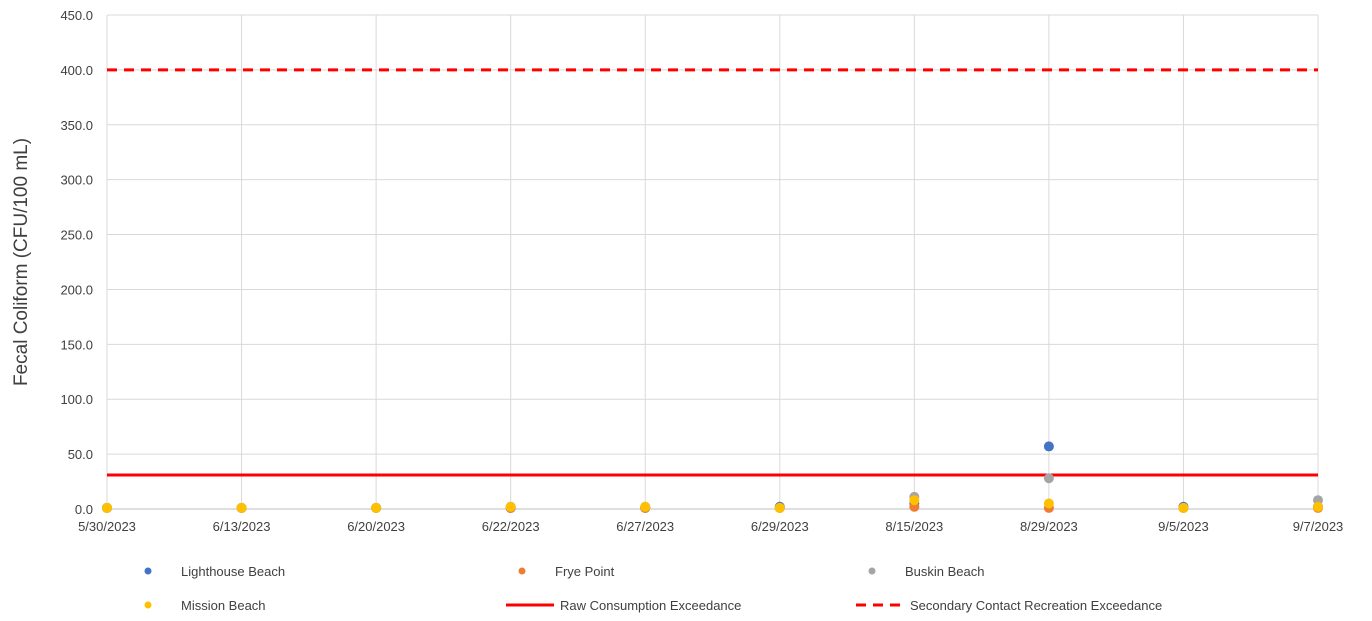  I want to click on legend-entry: Raw Consumption Exceedance, so click(623, 605).